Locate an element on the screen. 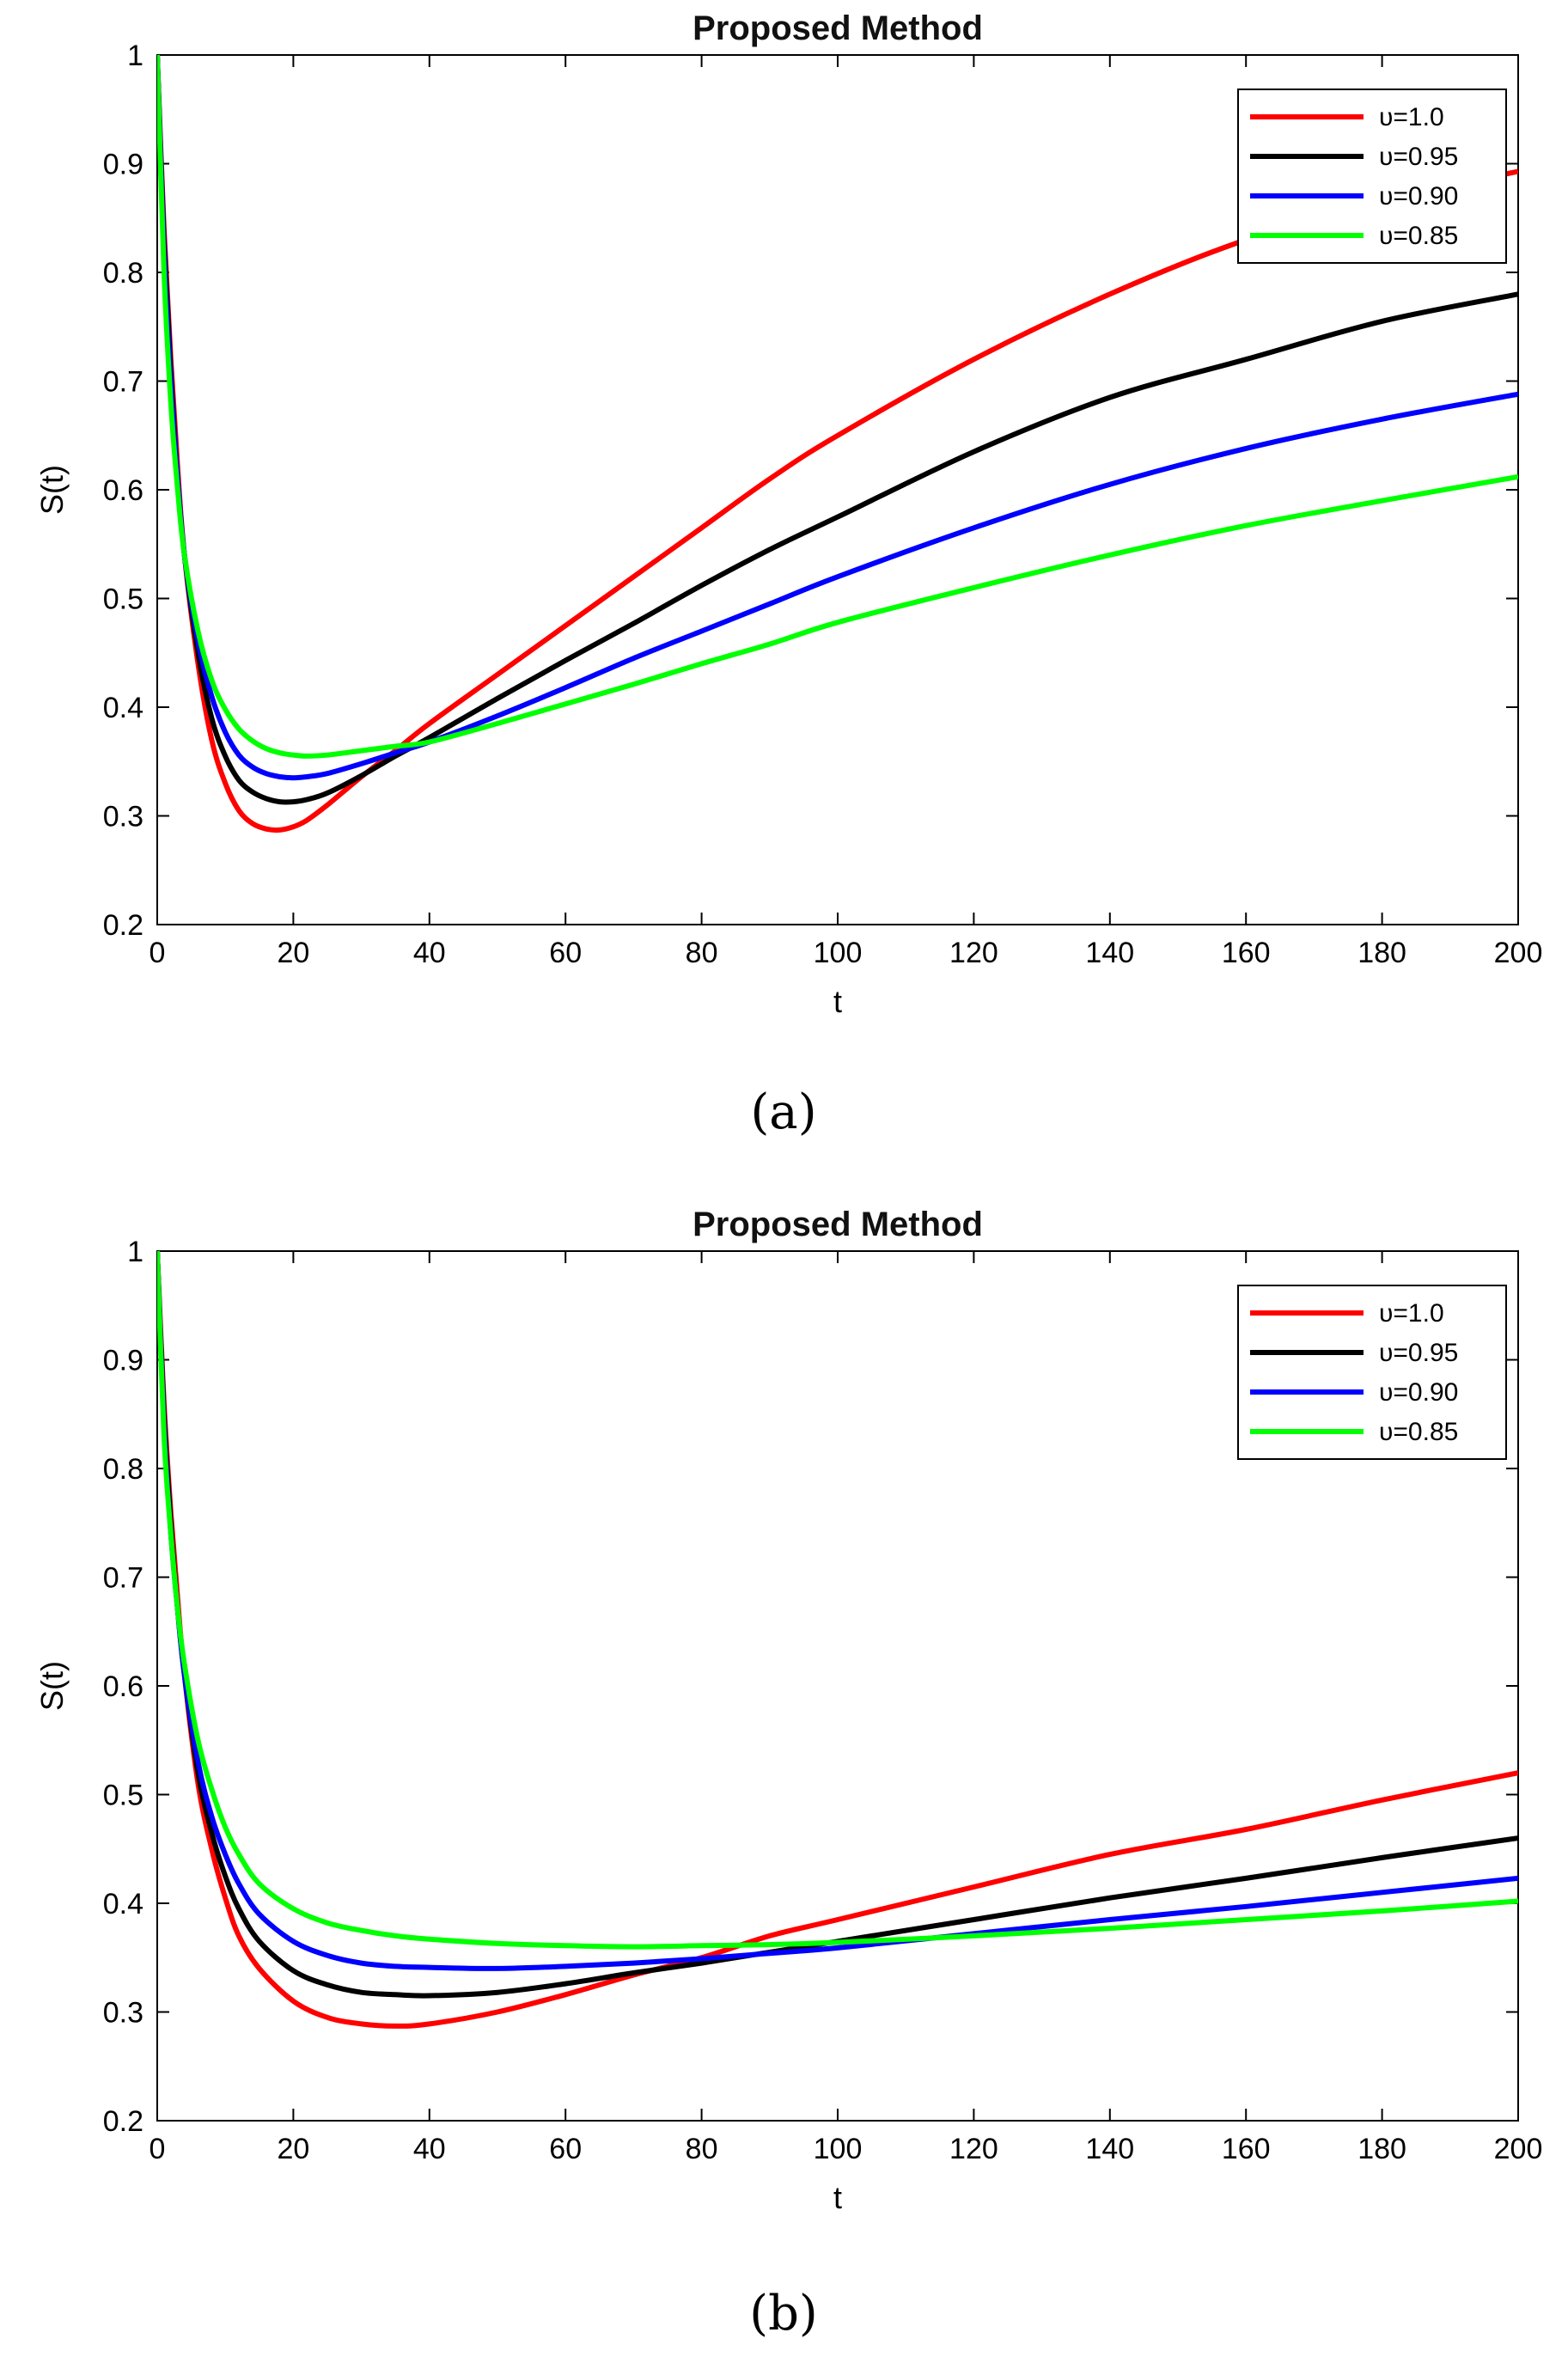  chart-a-legend-label-3: υ=0.85 is located at coordinates (1418, 236).